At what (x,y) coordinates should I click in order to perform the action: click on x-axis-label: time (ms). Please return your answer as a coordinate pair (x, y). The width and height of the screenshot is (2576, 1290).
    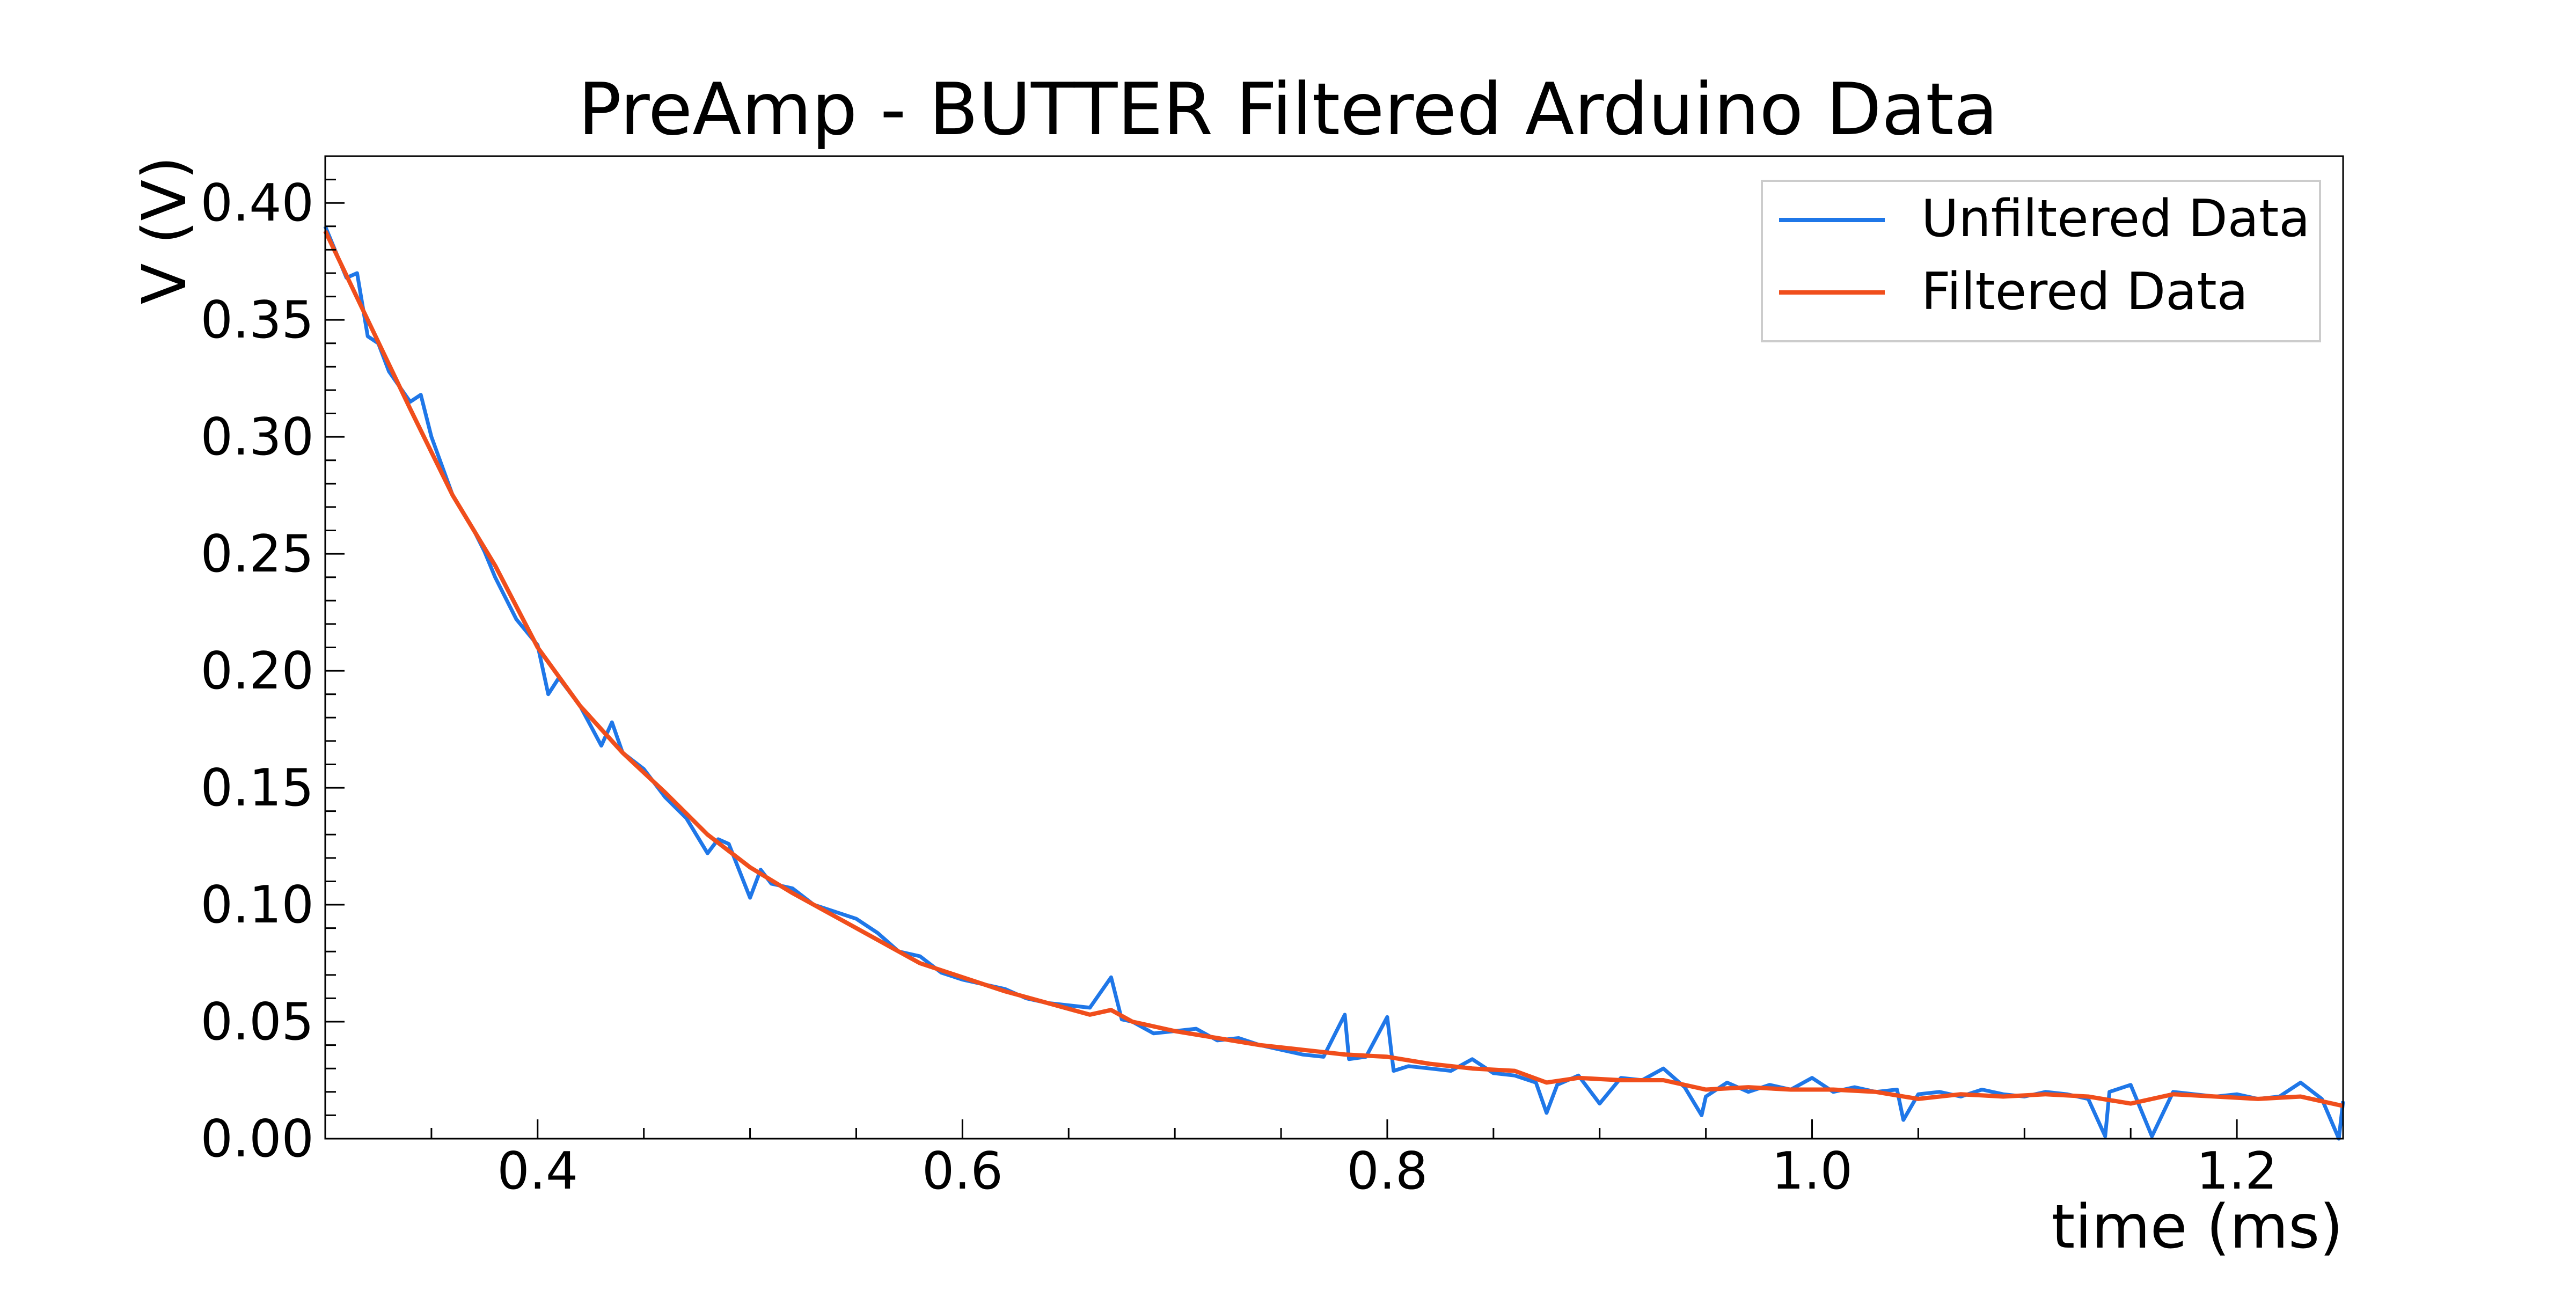
    Looking at the image, I should click on (2197, 1227).